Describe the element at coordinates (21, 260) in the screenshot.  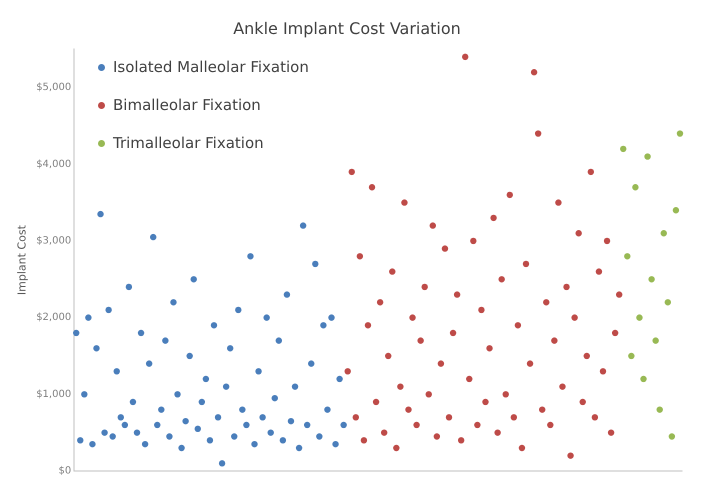
I see `y-axis-title: Implant Cost` at that location.